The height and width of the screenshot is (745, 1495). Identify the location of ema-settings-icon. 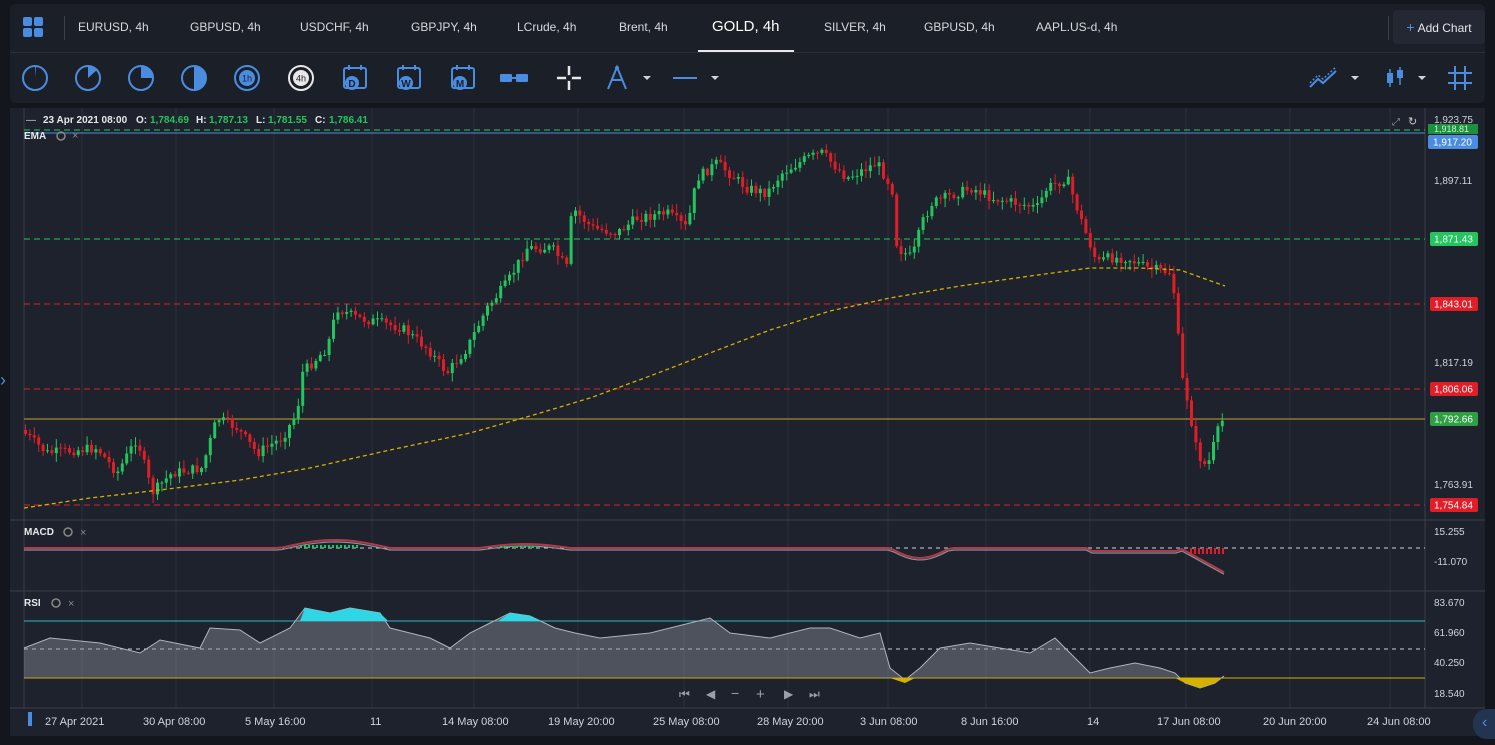
(61, 136).